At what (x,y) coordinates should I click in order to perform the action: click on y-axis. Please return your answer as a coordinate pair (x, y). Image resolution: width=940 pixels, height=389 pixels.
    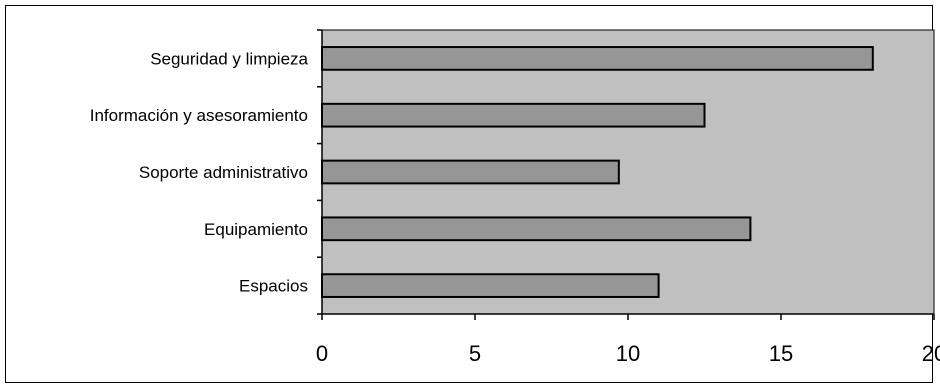
    Looking at the image, I should click on (320, 172).